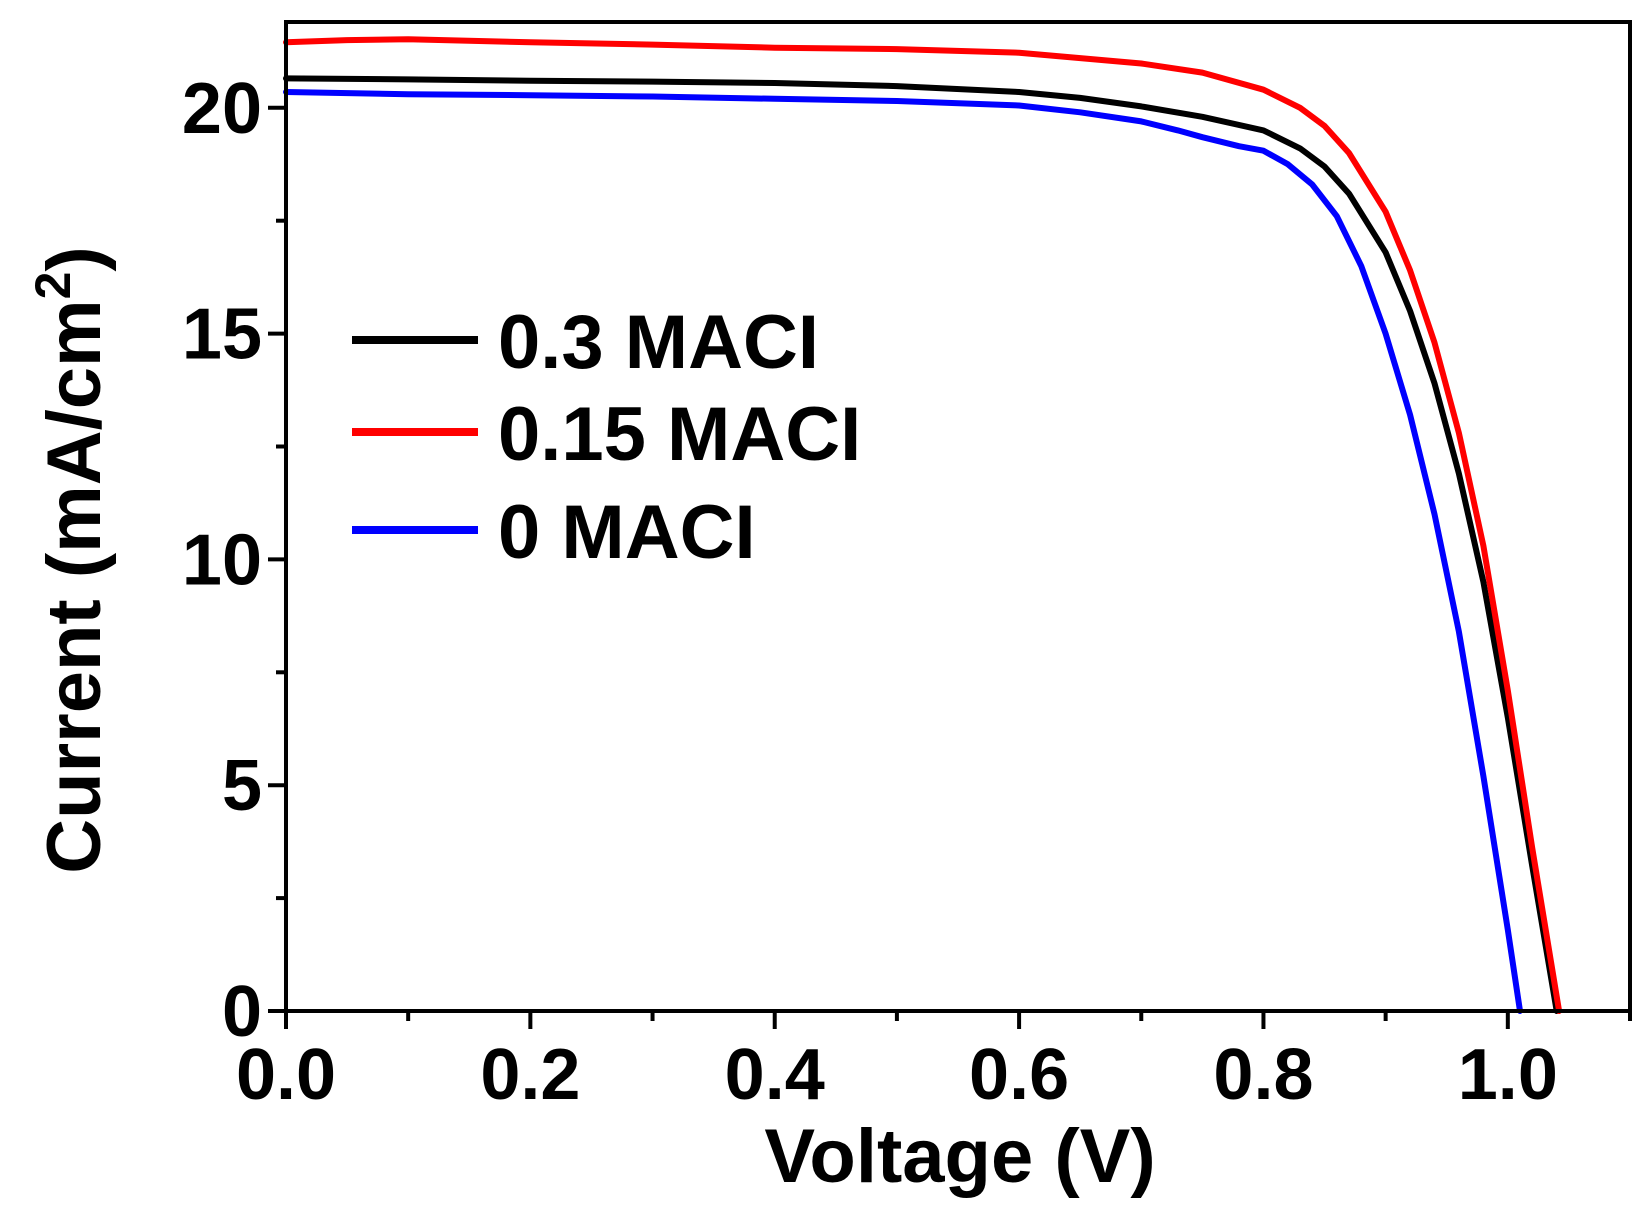 This screenshot has width=1646, height=1214. I want to click on x-tick-label: 0.8, so click(1263, 1075).